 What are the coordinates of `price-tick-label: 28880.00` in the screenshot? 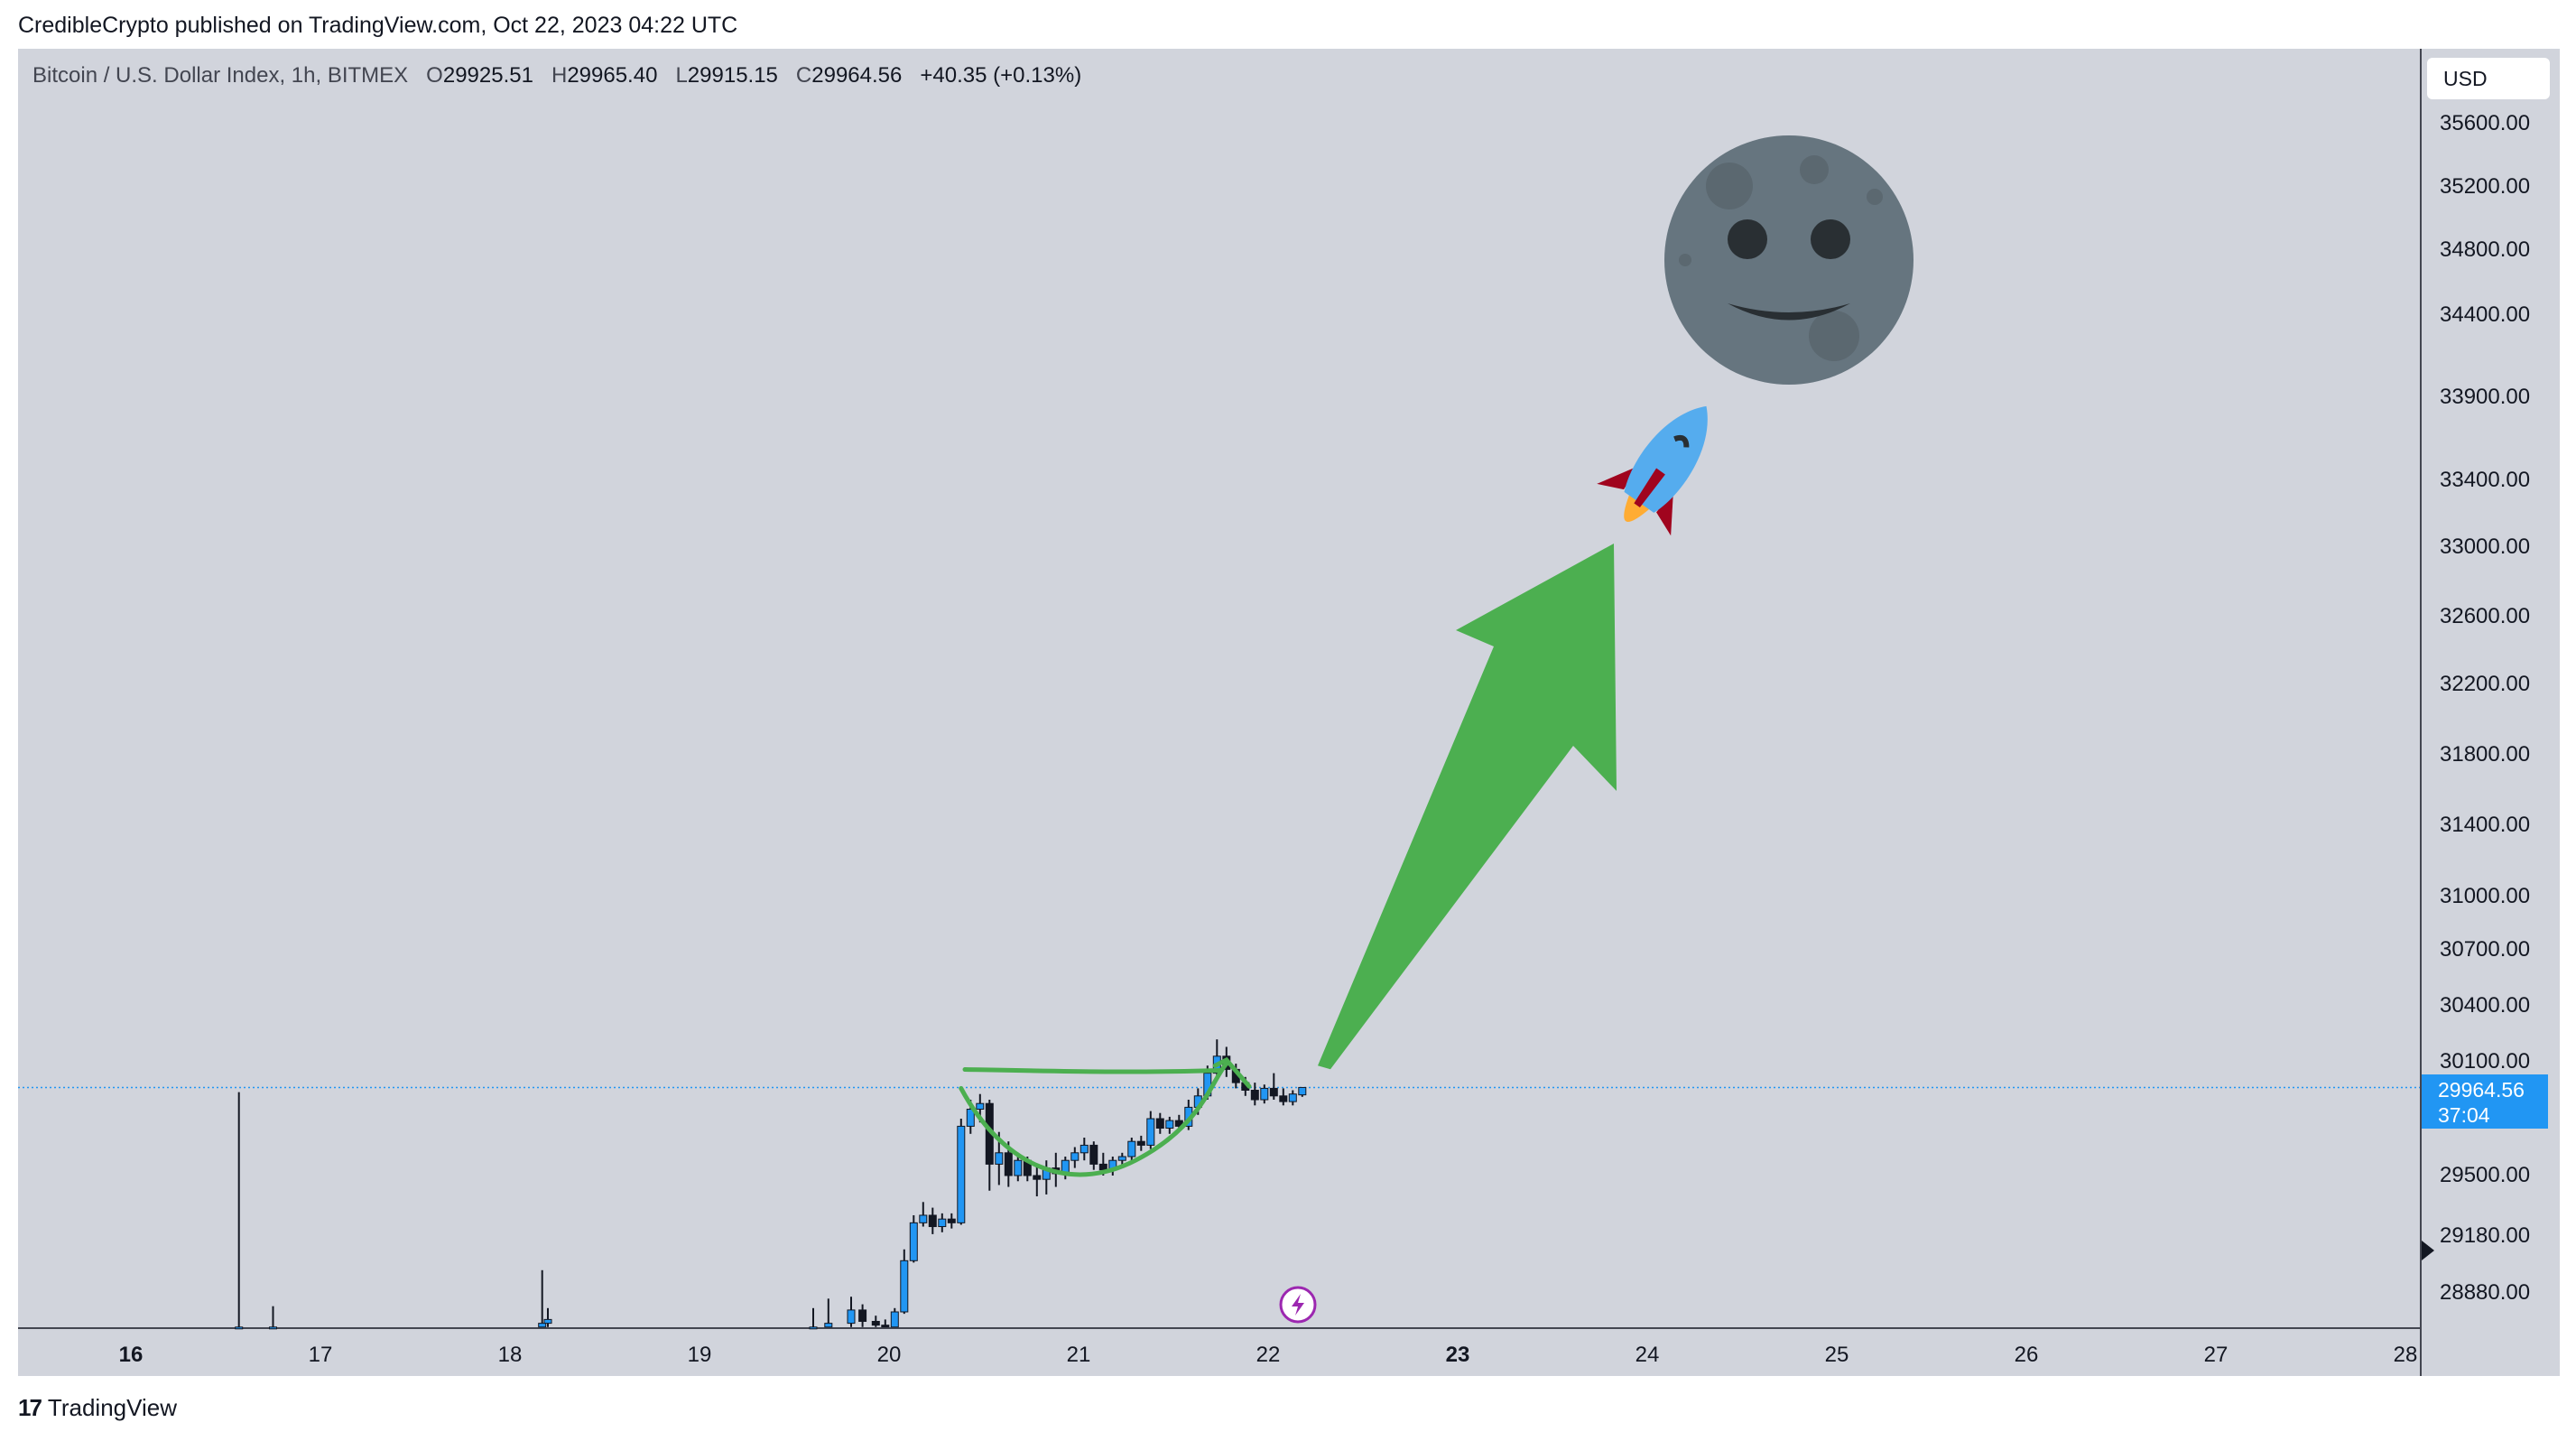 It's located at (2485, 1292).